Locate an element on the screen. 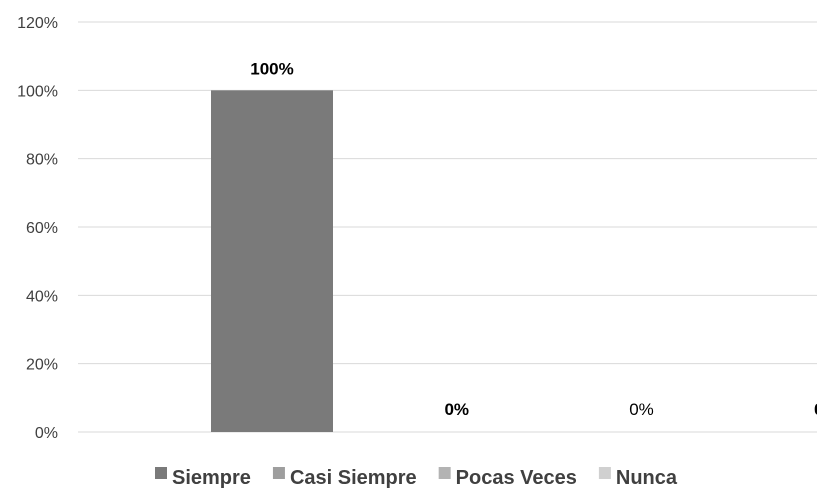  legend-label: Casi Siempre is located at coordinates (353, 478).